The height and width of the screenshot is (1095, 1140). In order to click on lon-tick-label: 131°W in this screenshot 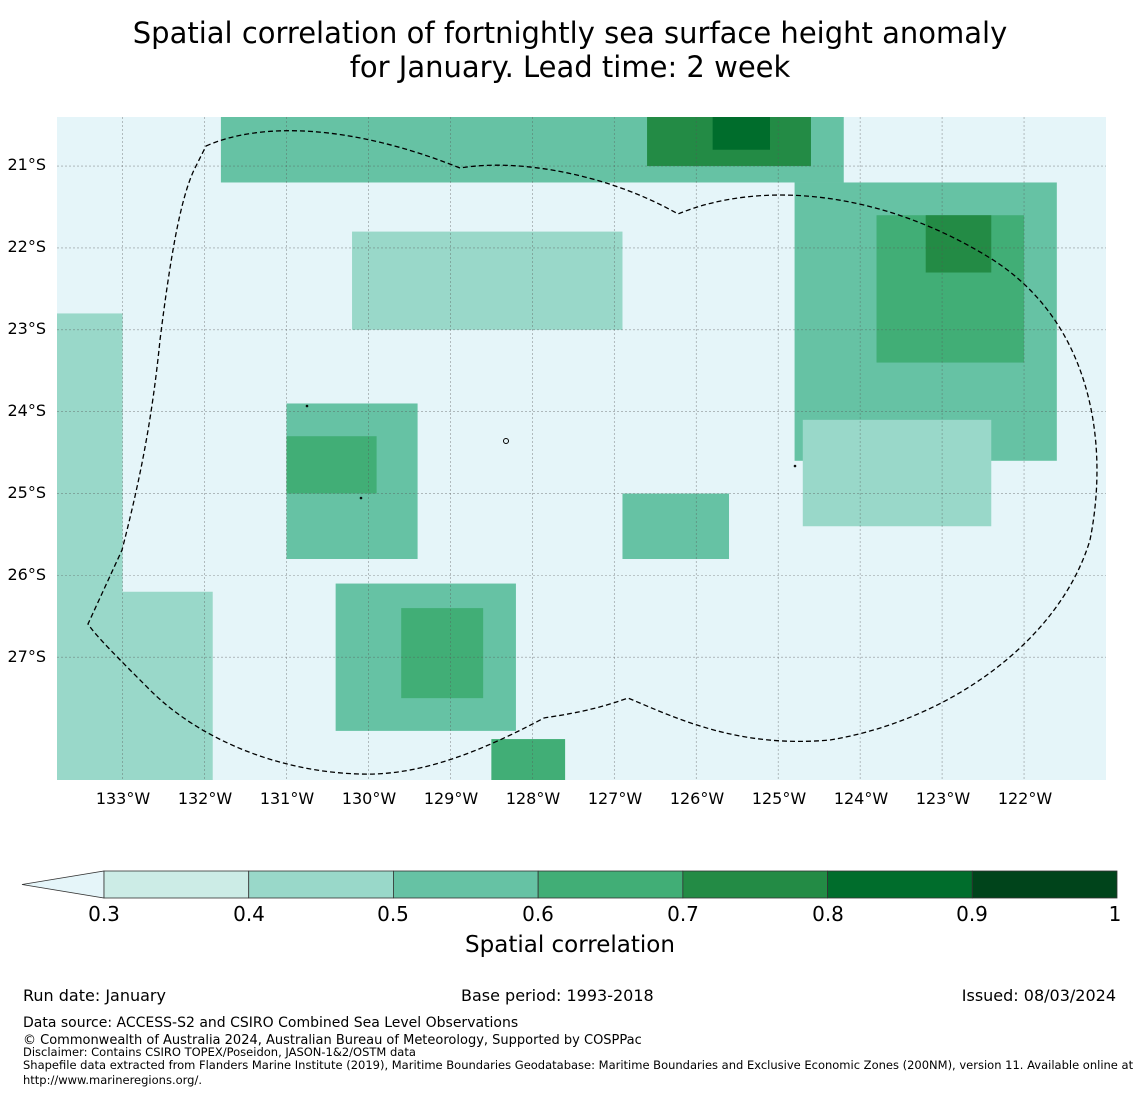, I will do `click(287, 798)`.